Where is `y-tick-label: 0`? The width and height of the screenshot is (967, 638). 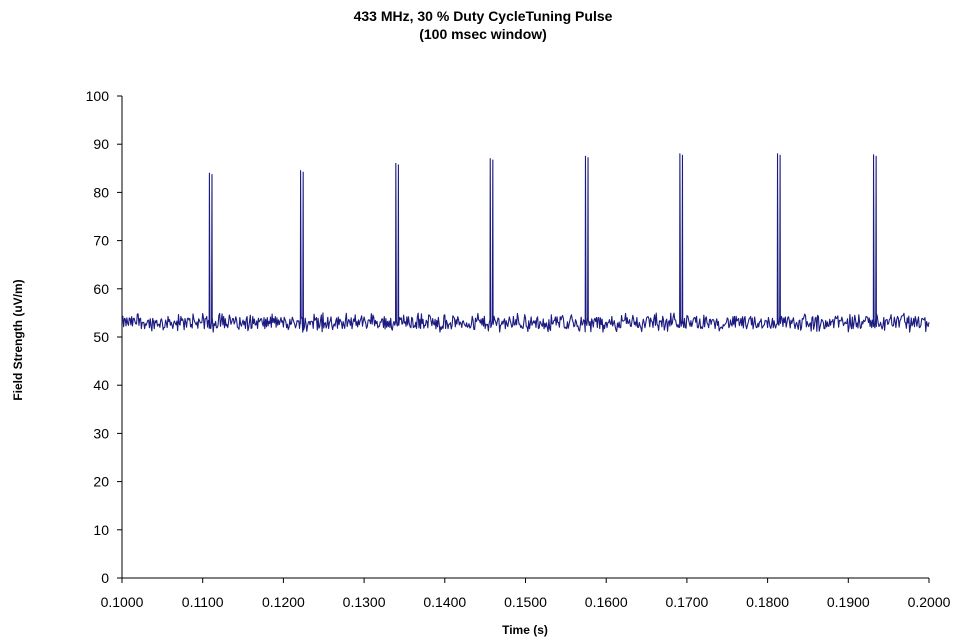 y-tick-label: 0 is located at coordinates (105, 578).